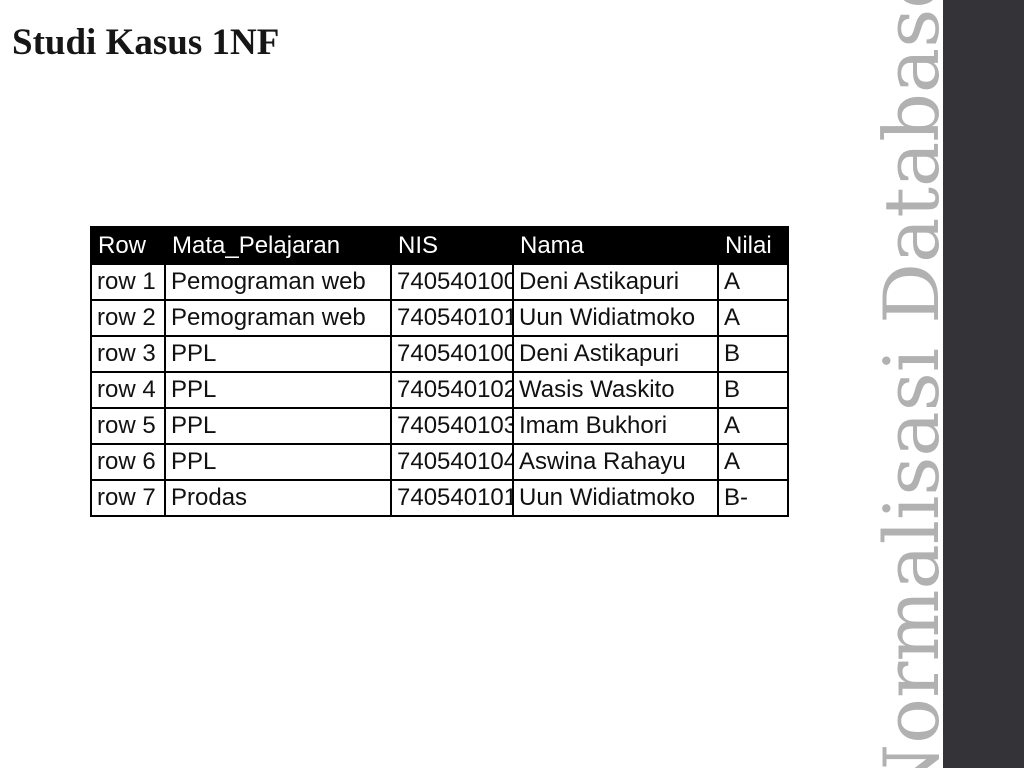 The height and width of the screenshot is (768, 1024). I want to click on table-cell: 740540104, so click(452, 462).